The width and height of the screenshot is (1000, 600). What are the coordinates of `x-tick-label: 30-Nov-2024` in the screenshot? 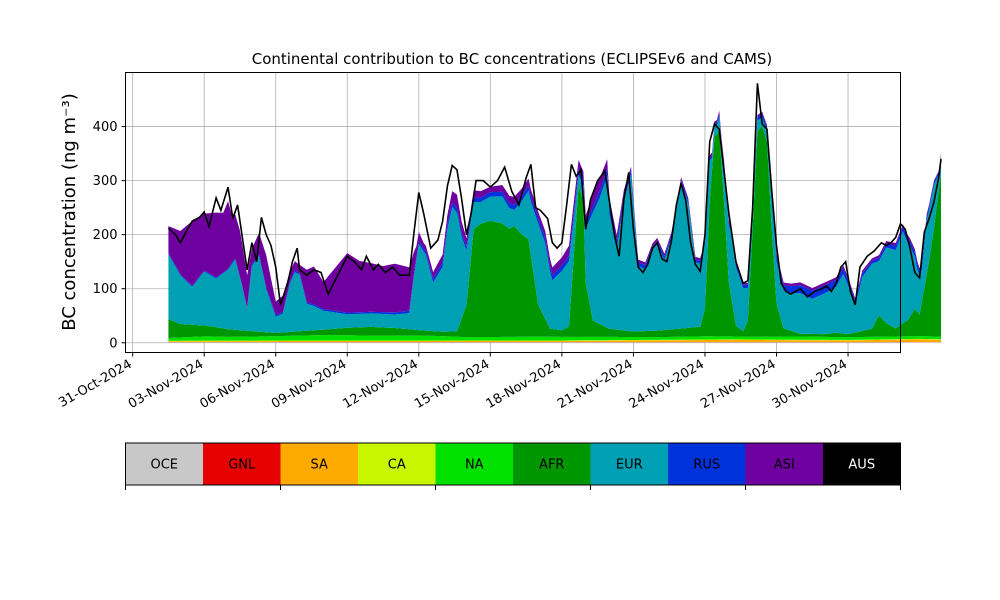 It's located at (810, 384).